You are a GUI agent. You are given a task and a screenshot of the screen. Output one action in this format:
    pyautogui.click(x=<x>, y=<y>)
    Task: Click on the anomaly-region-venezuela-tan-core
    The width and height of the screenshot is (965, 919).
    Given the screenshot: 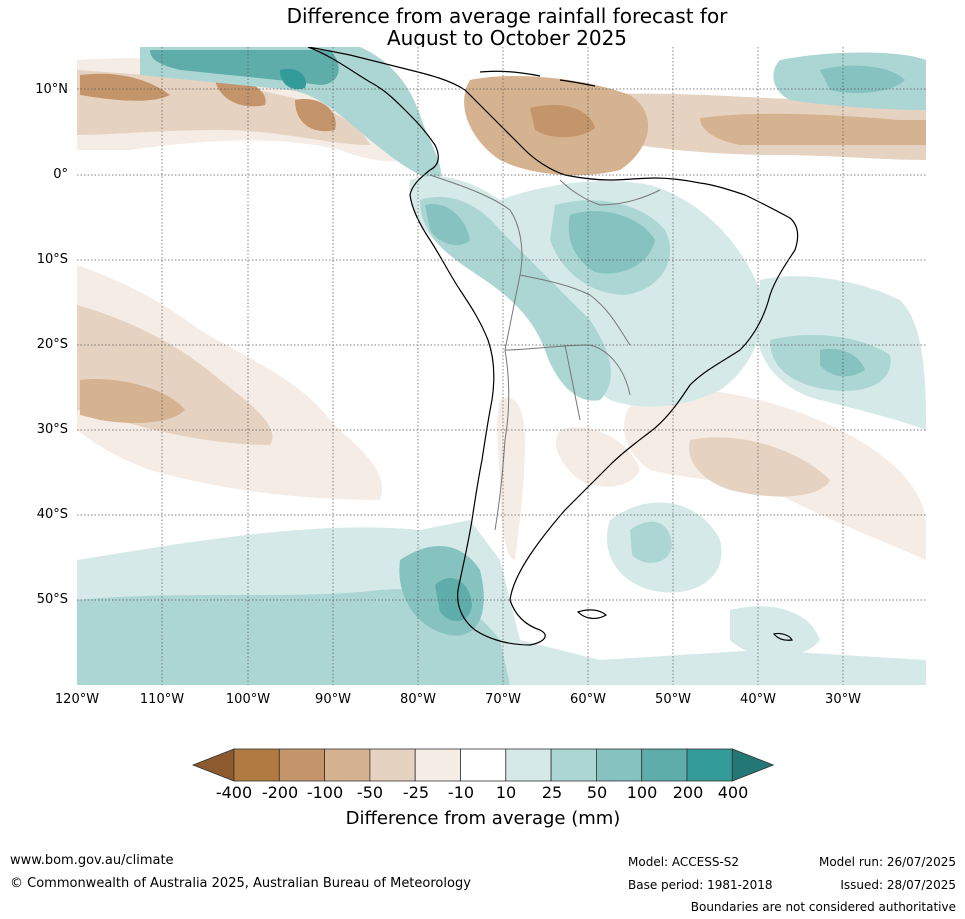 What is the action you would take?
    pyautogui.click(x=562, y=121)
    